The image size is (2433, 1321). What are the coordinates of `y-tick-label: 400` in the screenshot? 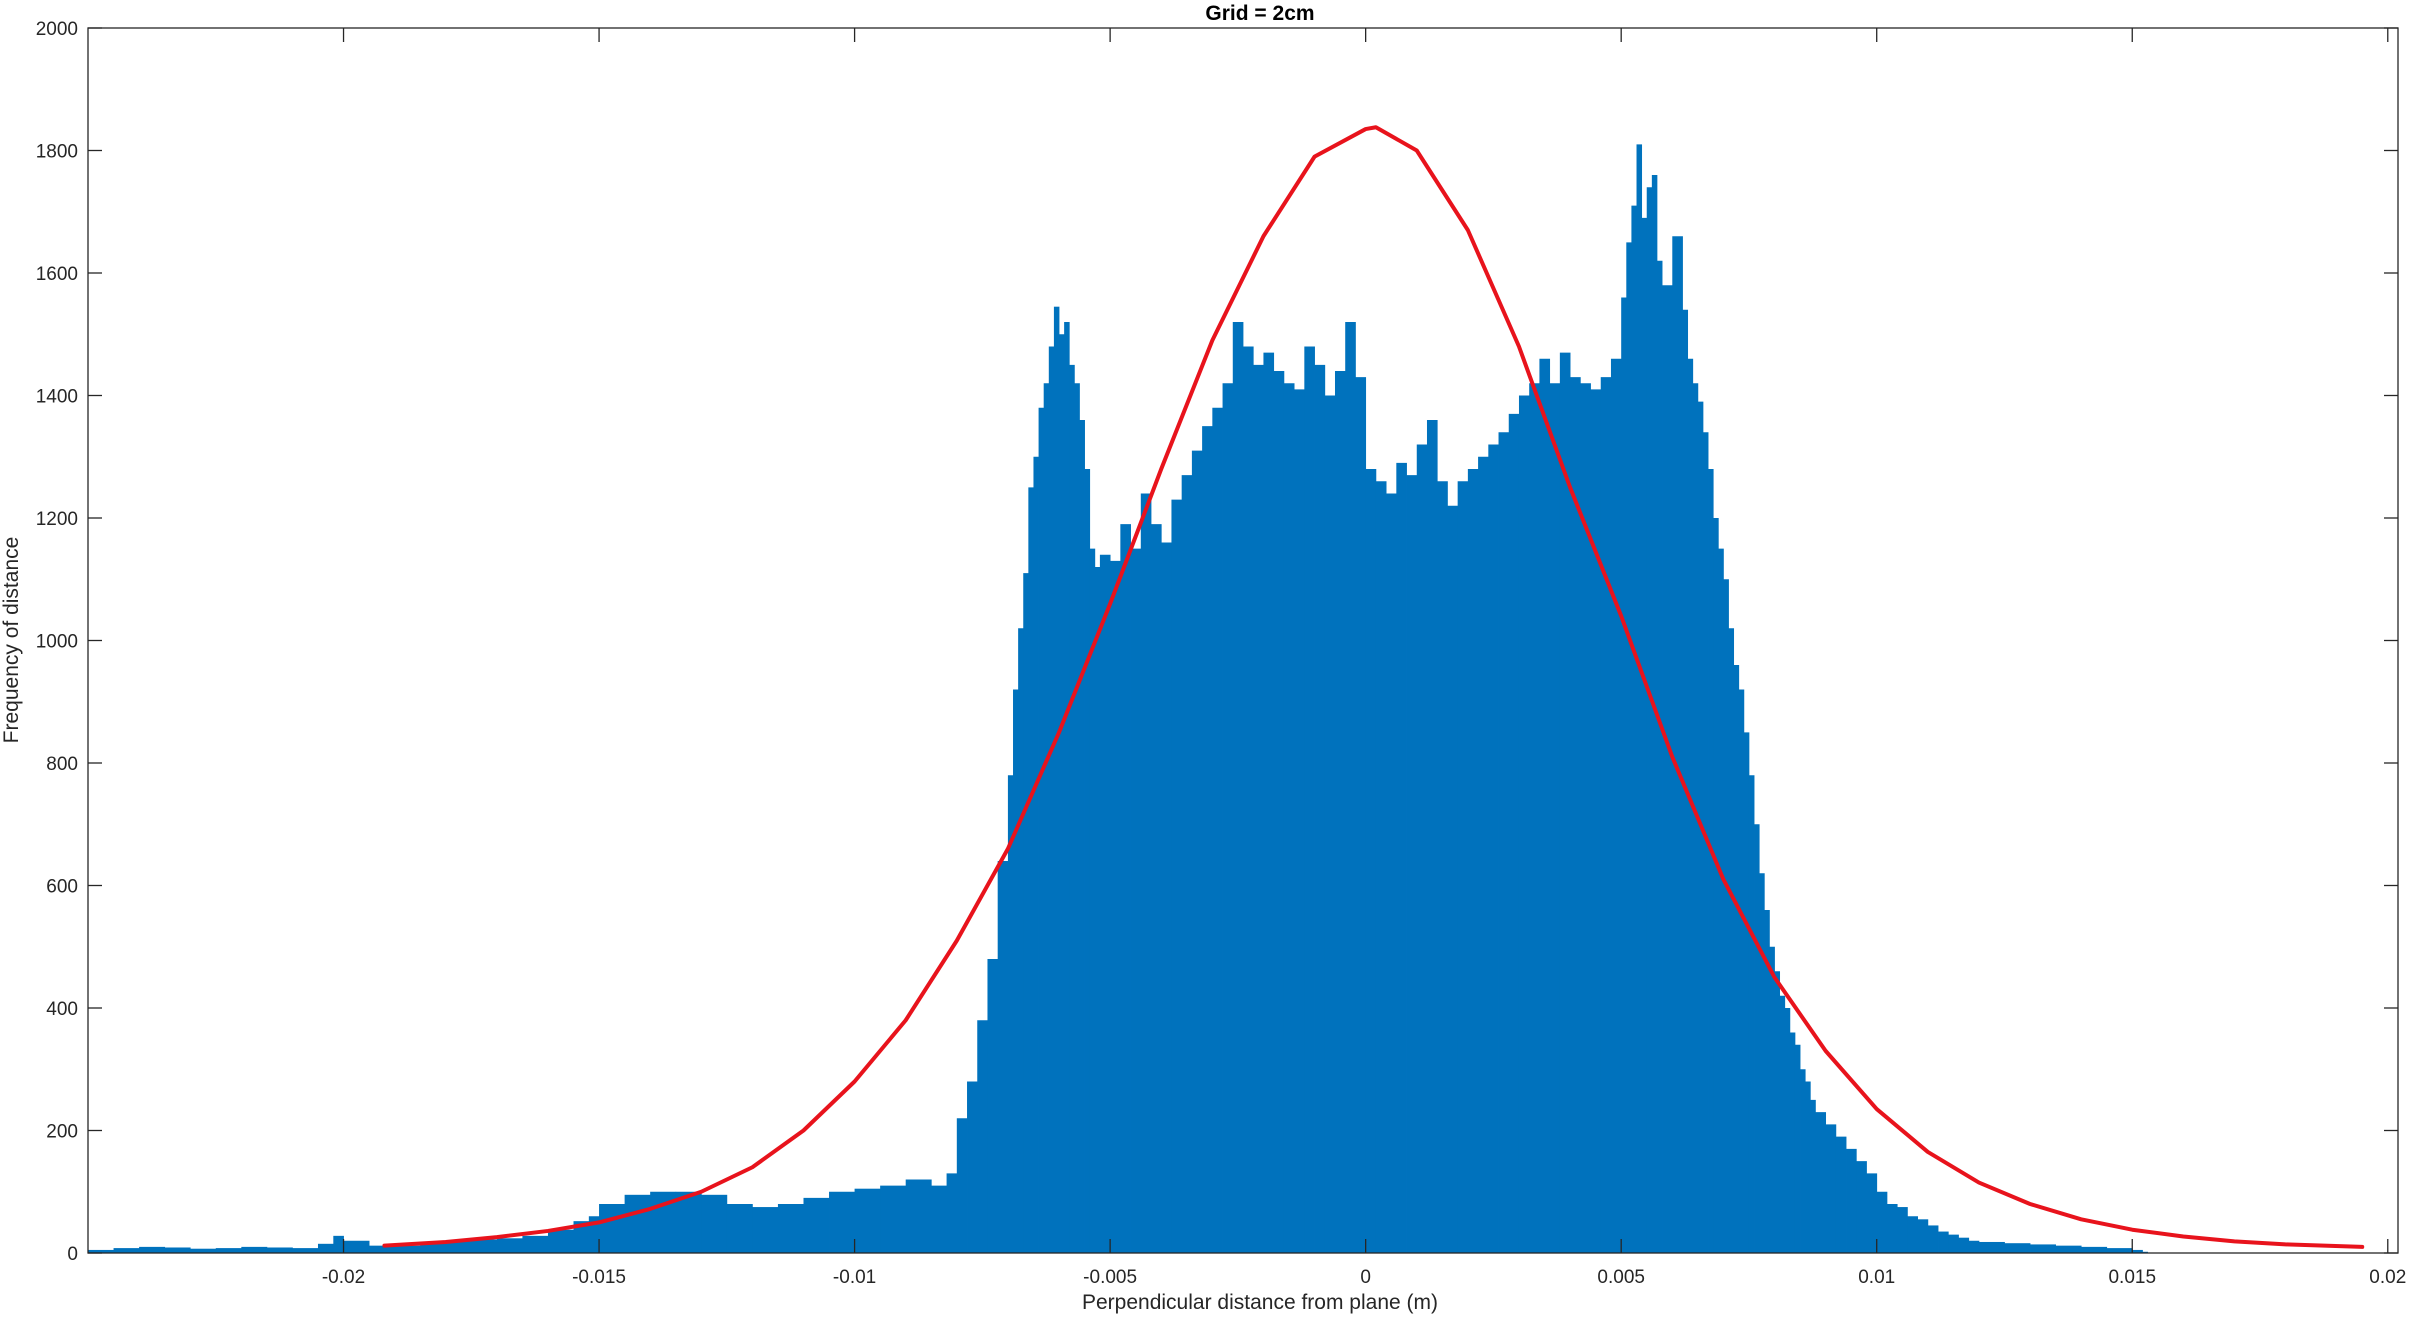 It's located at (62, 1009).